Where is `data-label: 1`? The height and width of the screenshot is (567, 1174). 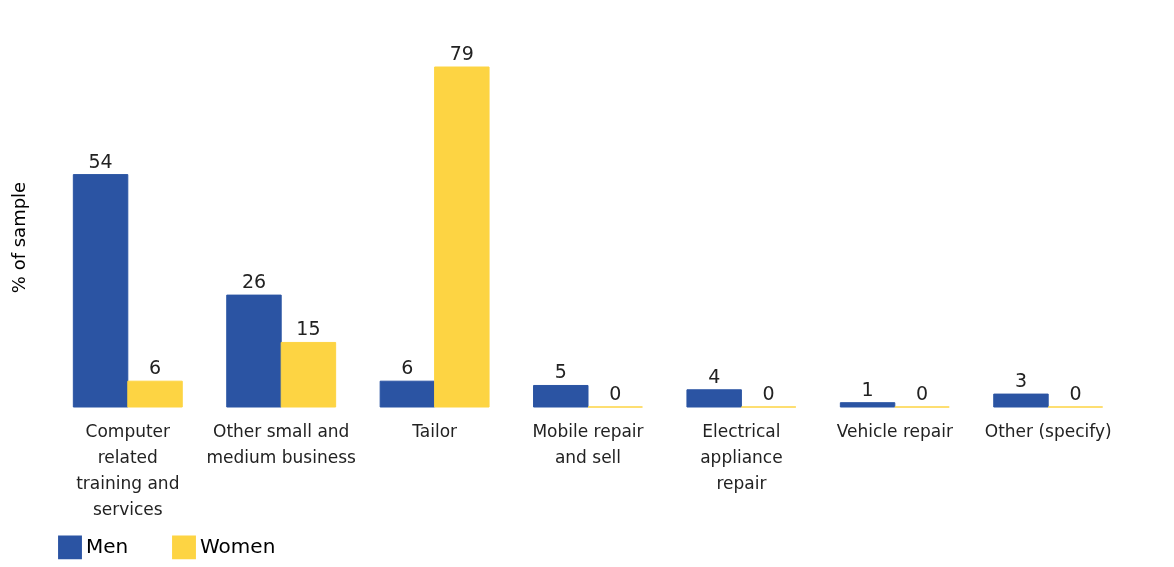 data-label: 1 is located at coordinates (867, 388).